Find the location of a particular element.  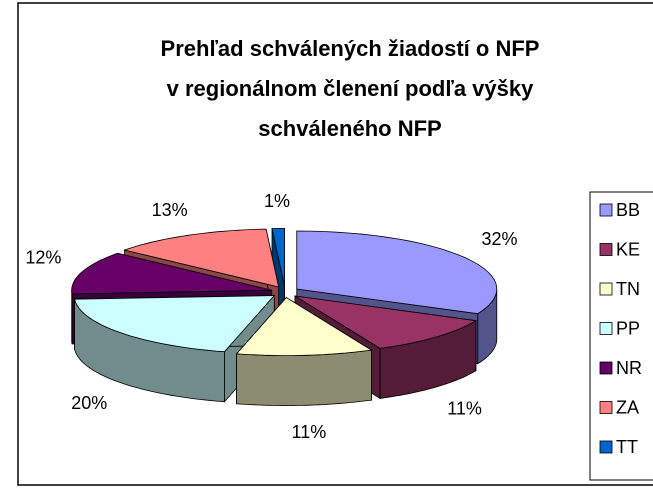

legend-label: BB is located at coordinates (628, 210).